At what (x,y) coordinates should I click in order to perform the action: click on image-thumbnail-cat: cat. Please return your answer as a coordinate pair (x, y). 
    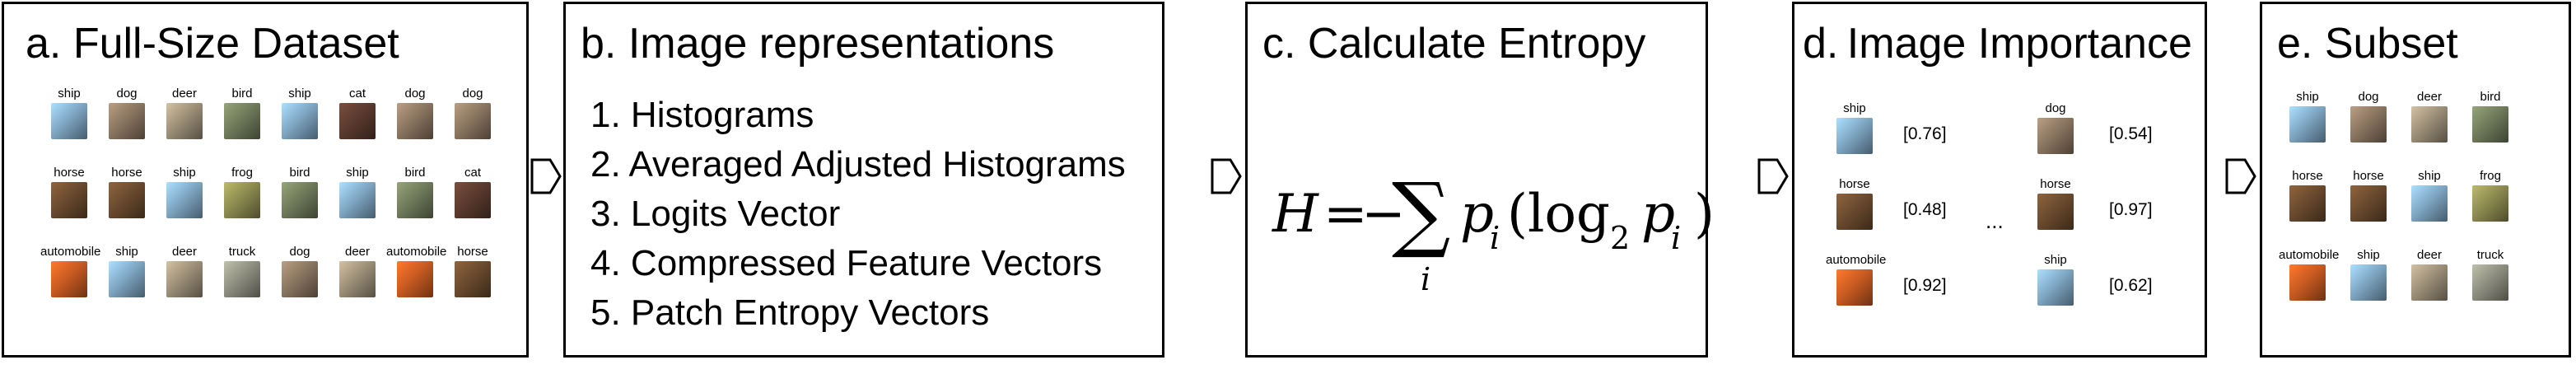
    Looking at the image, I should click on (473, 192).